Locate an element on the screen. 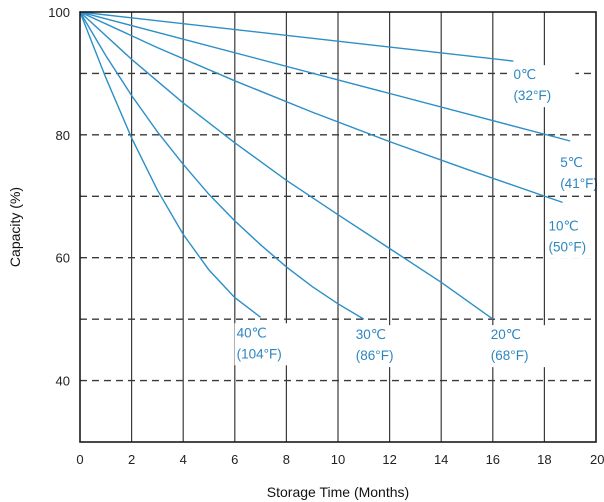 The width and height of the screenshot is (604, 502). series-label: (86°F) is located at coordinates (375, 355).